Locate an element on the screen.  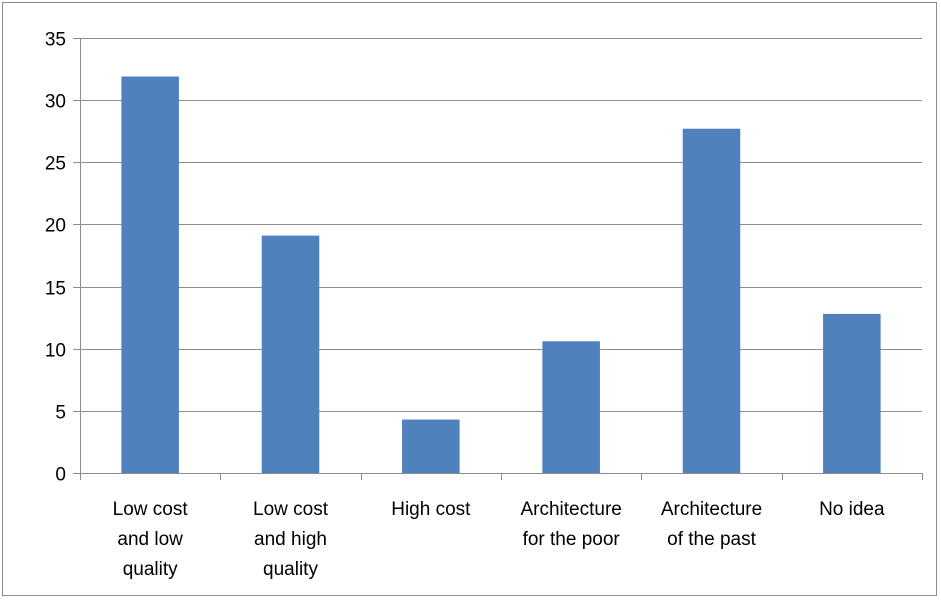
y-tick-label: 20 is located at coordinates (55, 226).